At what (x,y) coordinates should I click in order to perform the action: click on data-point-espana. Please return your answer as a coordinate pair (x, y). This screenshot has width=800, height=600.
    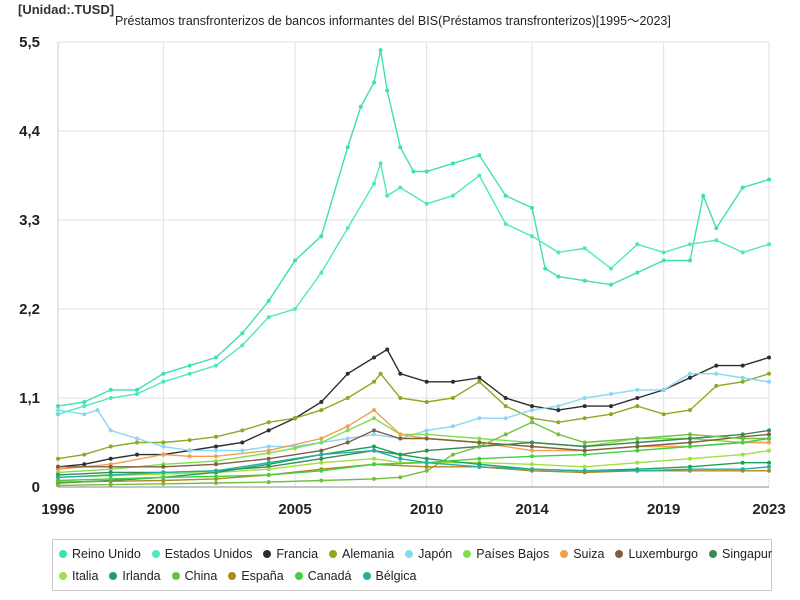
    Looking at the image, I should click on (426, 466).